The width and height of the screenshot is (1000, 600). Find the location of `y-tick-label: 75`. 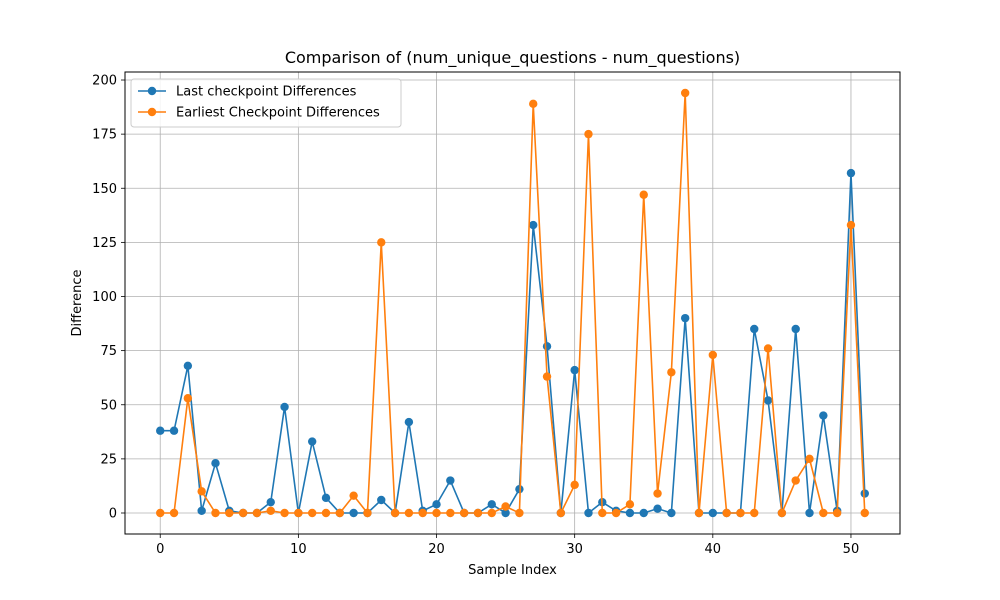

y-tick-label: 75 is located at coordinates (108, 351).